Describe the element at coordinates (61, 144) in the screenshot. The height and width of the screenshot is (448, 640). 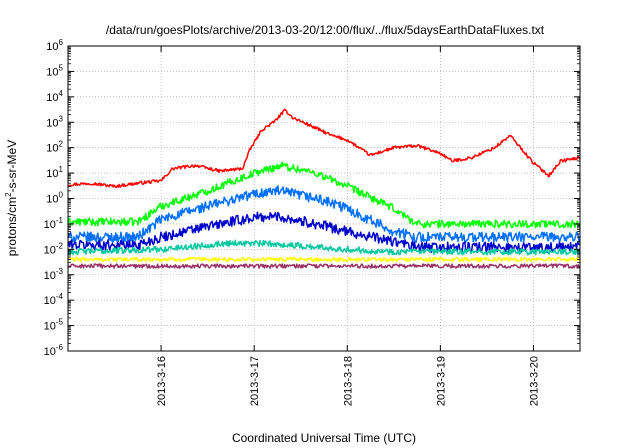
I see `y-tick-exponent: 2` at that location.